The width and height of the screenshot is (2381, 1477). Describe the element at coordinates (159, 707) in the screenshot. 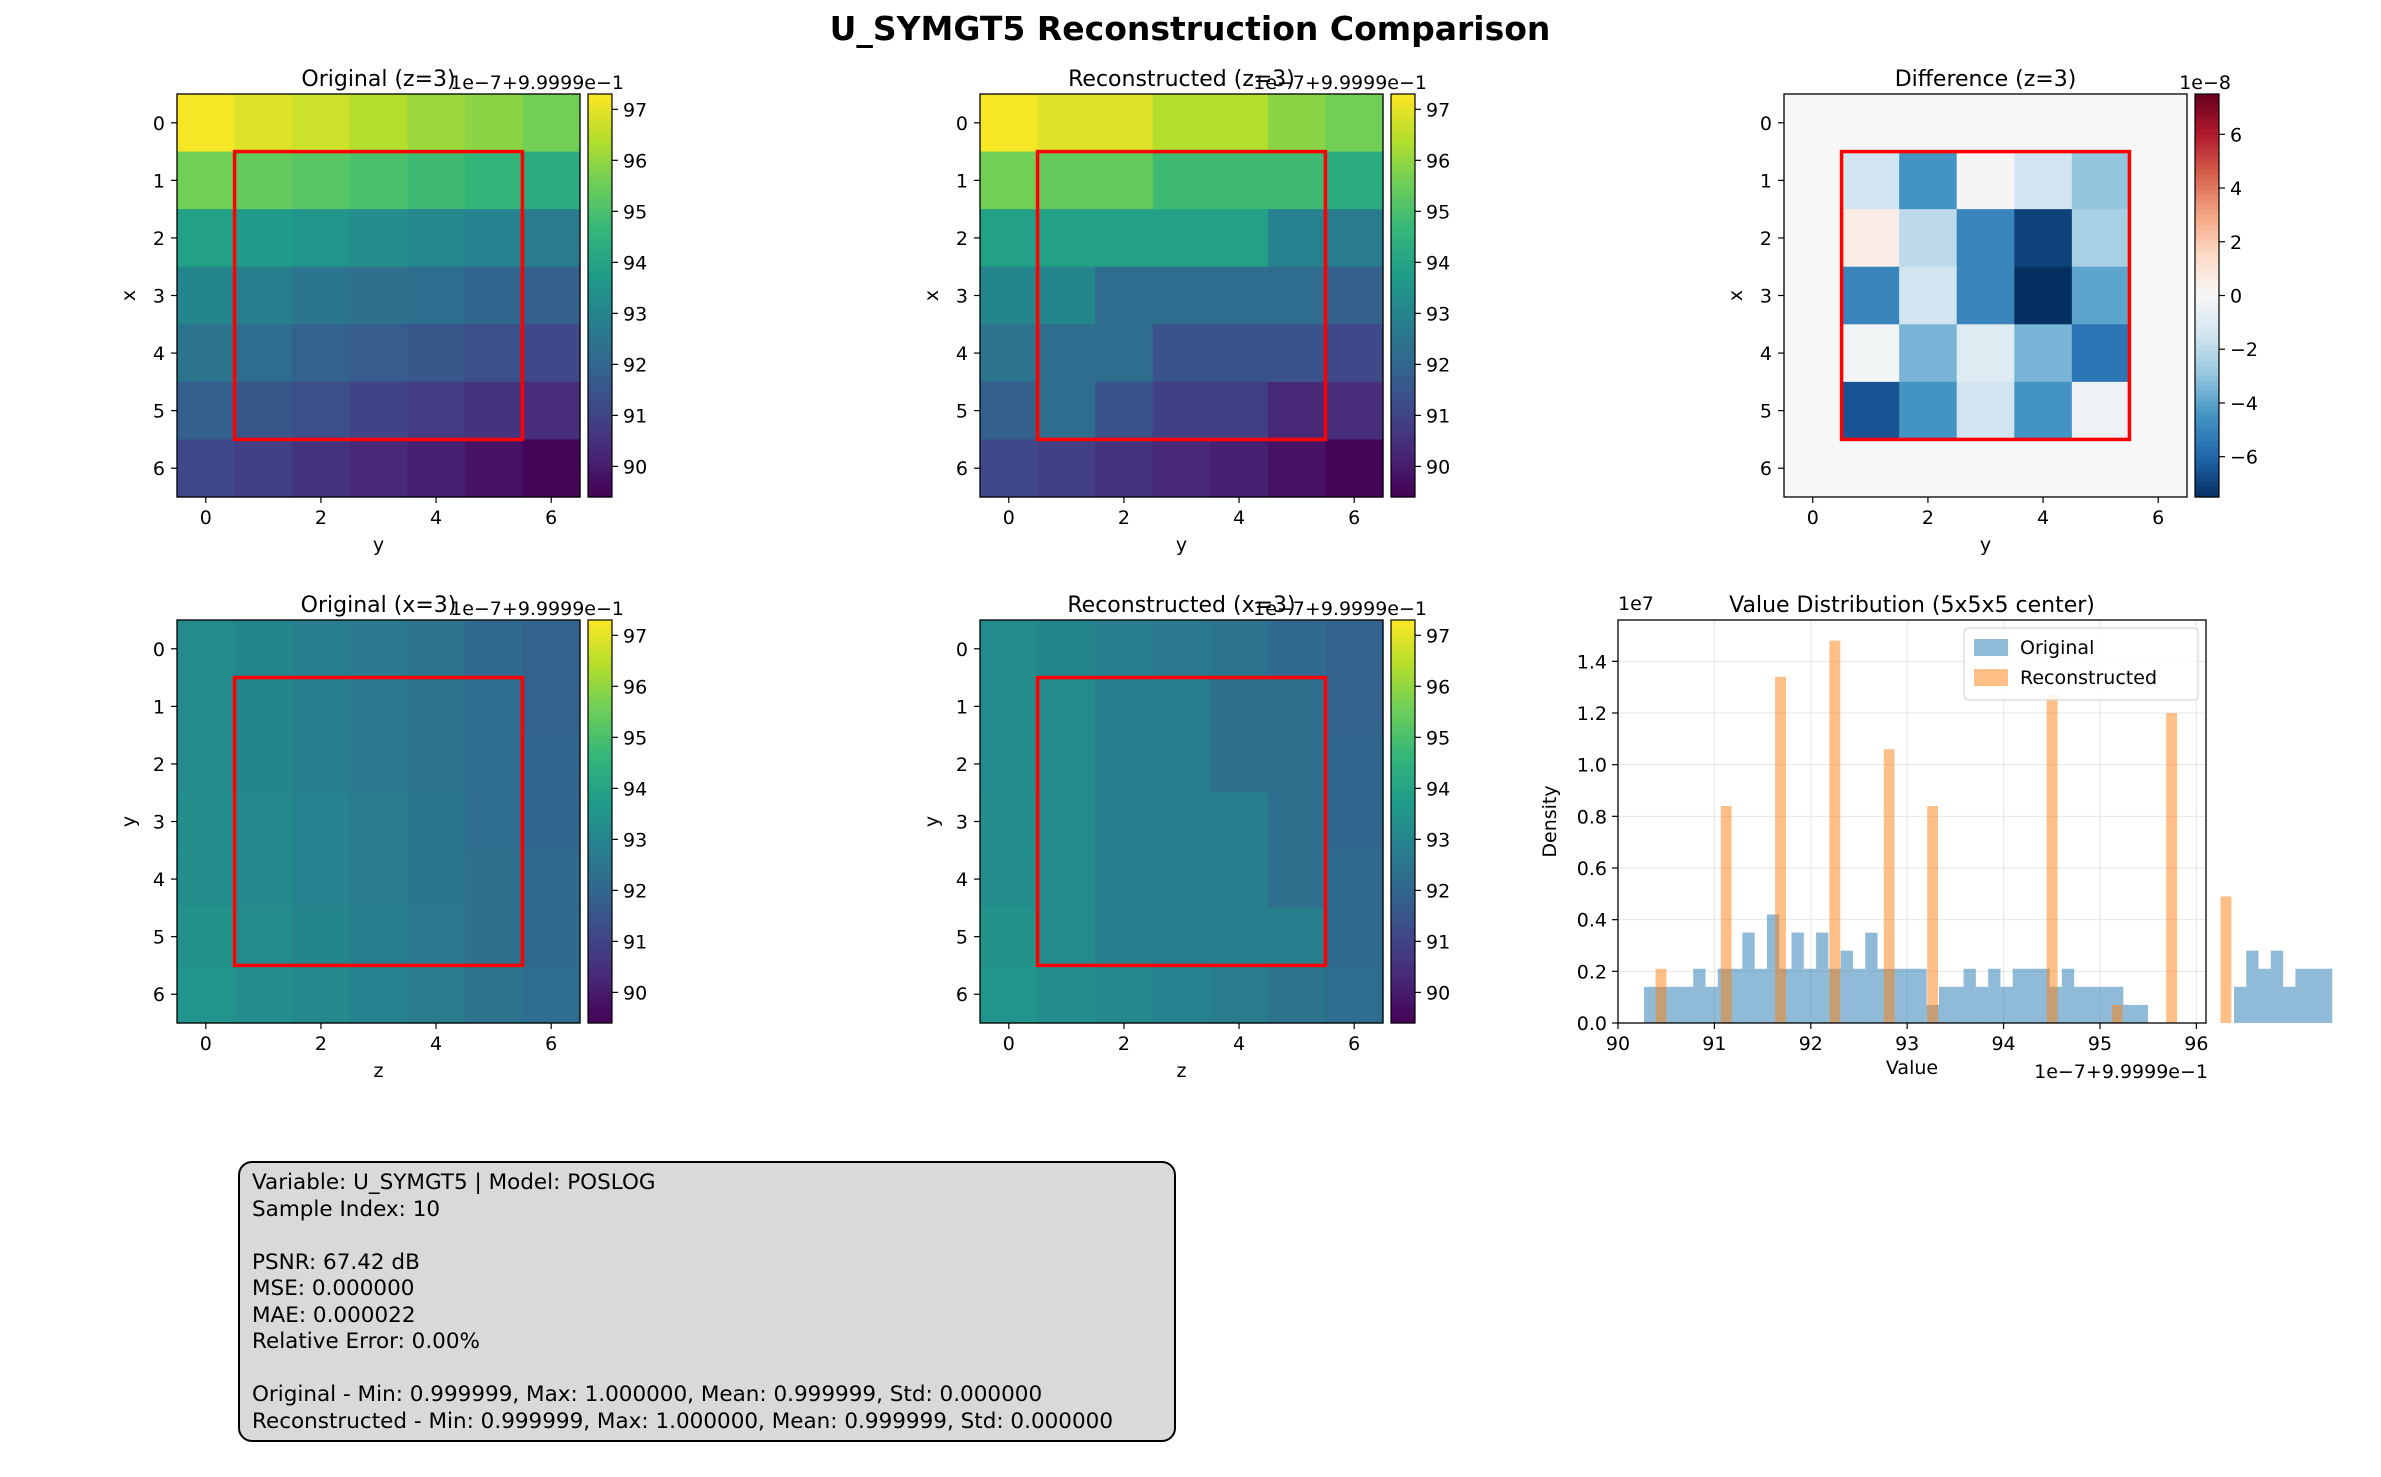

I see `y-tick-label: 1` at that location.